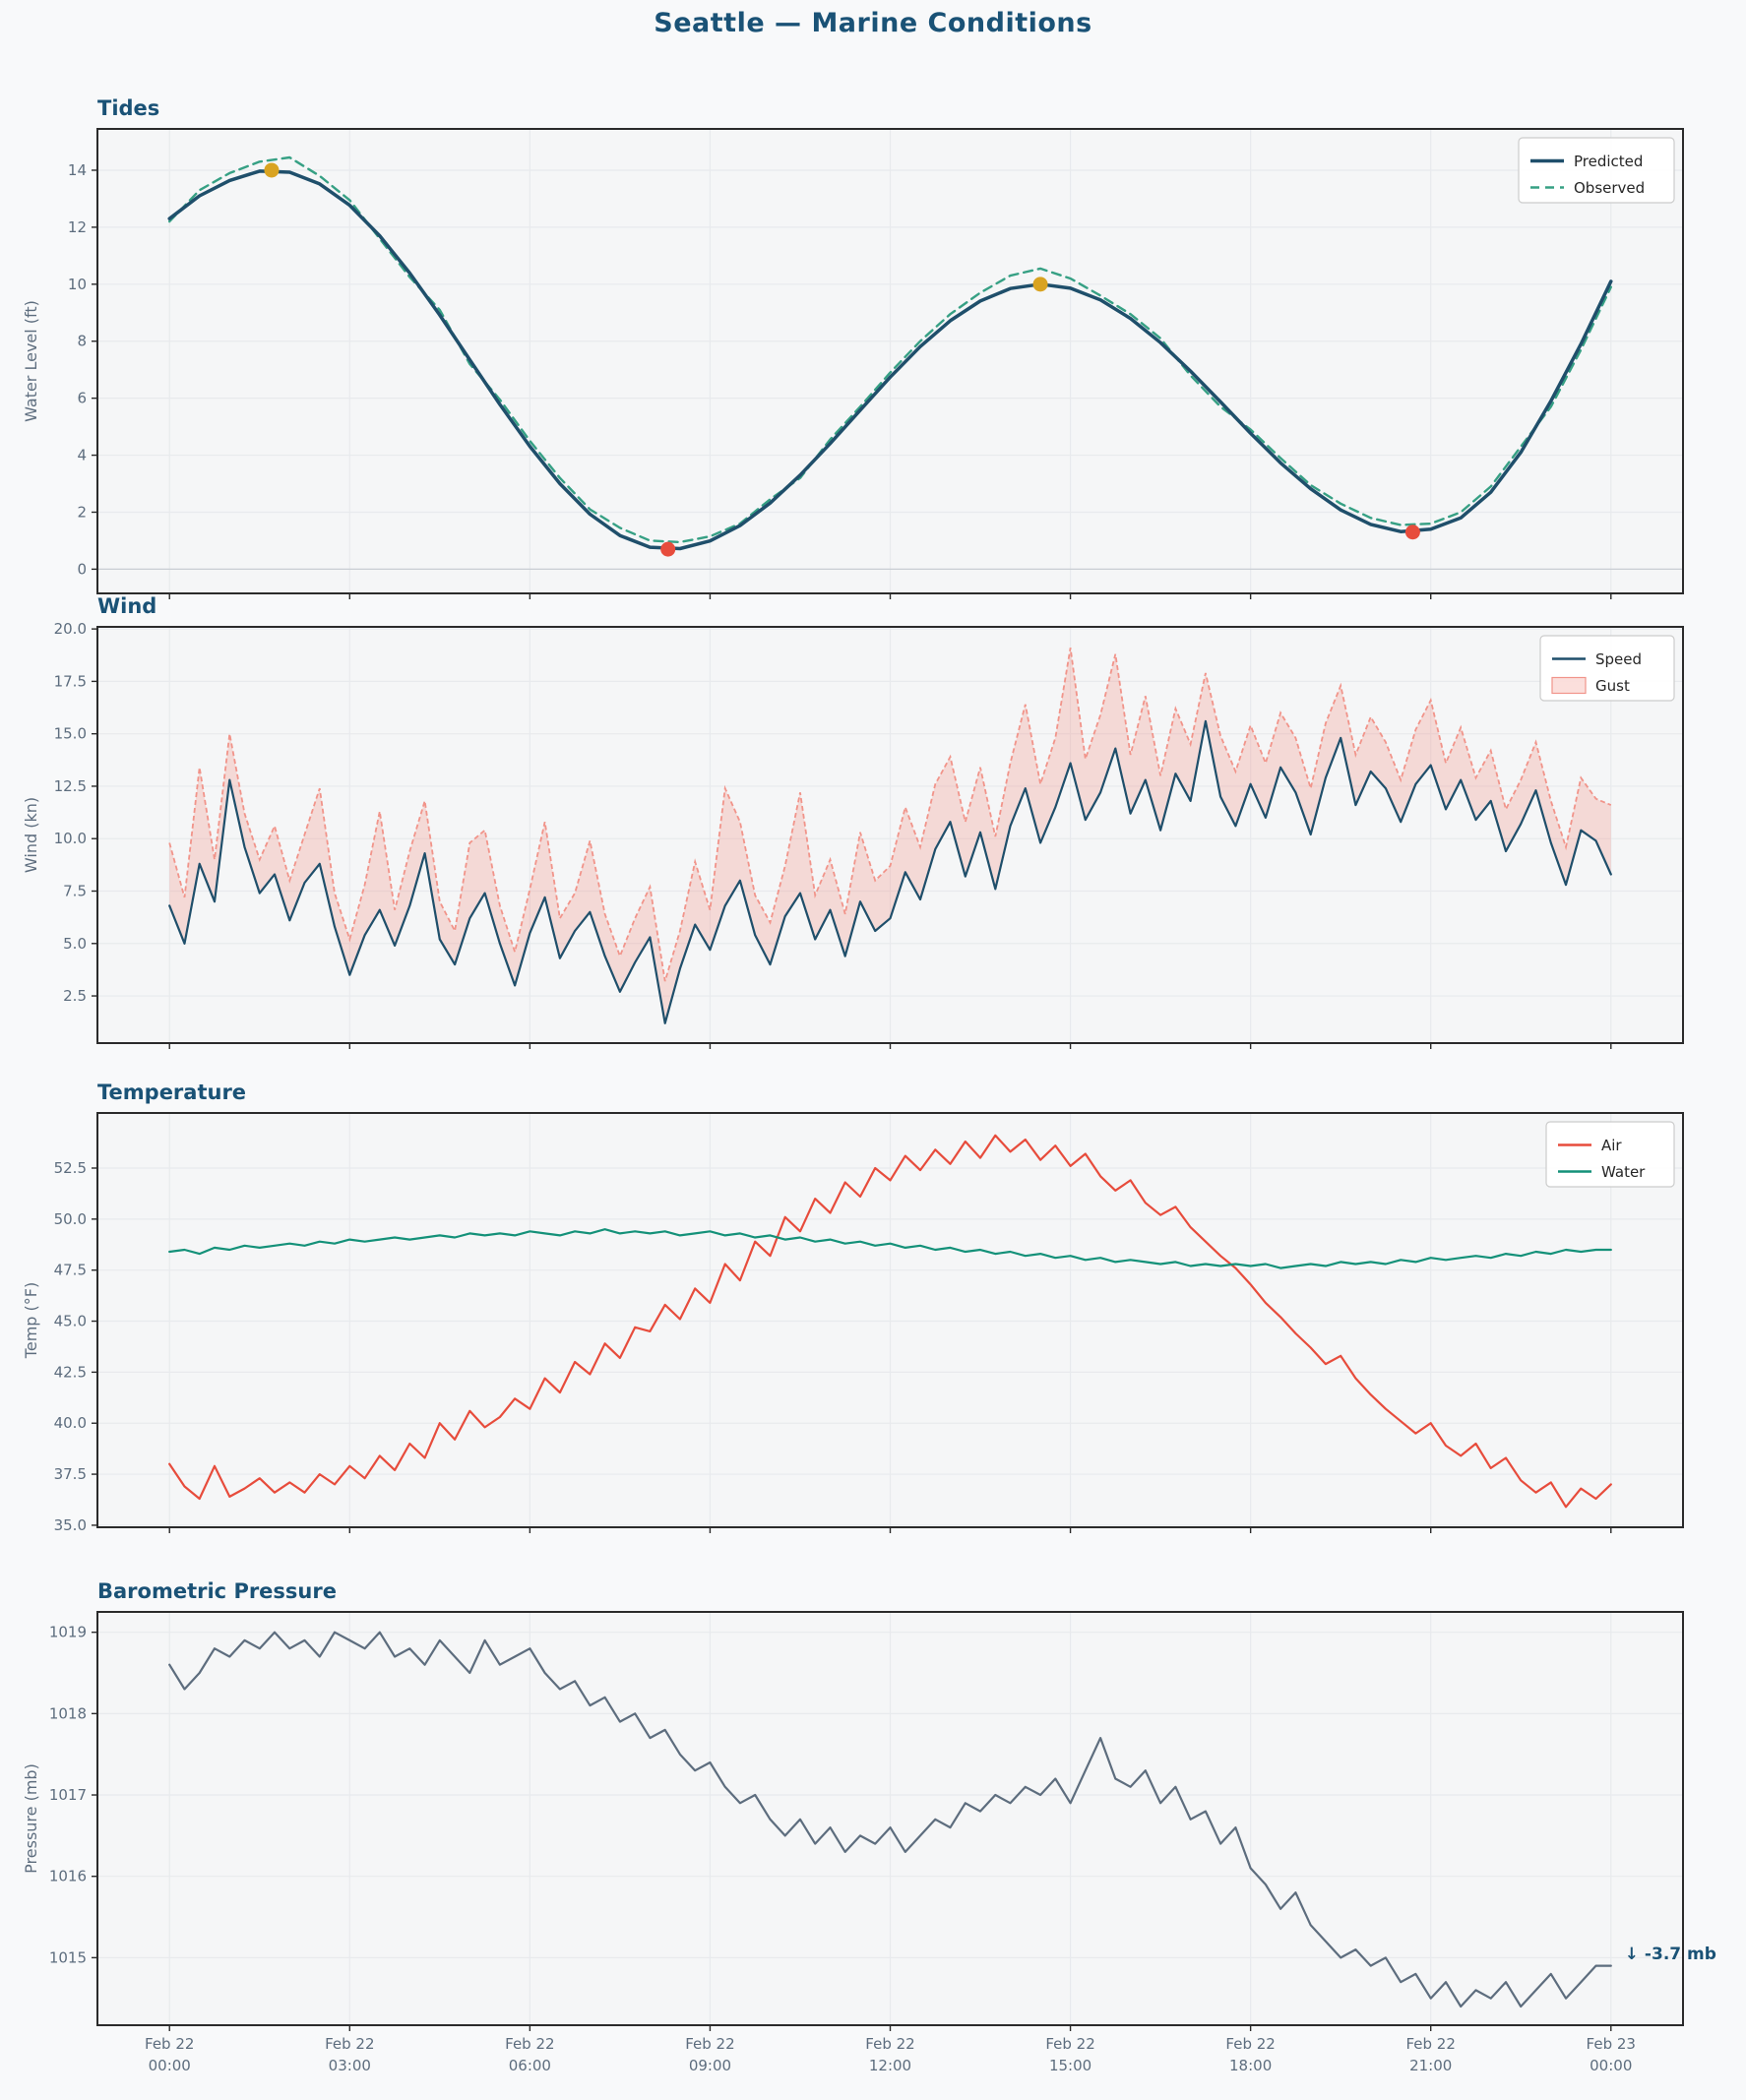  I want to click on xtick-label-time: 03:00, so click(350, 2065).